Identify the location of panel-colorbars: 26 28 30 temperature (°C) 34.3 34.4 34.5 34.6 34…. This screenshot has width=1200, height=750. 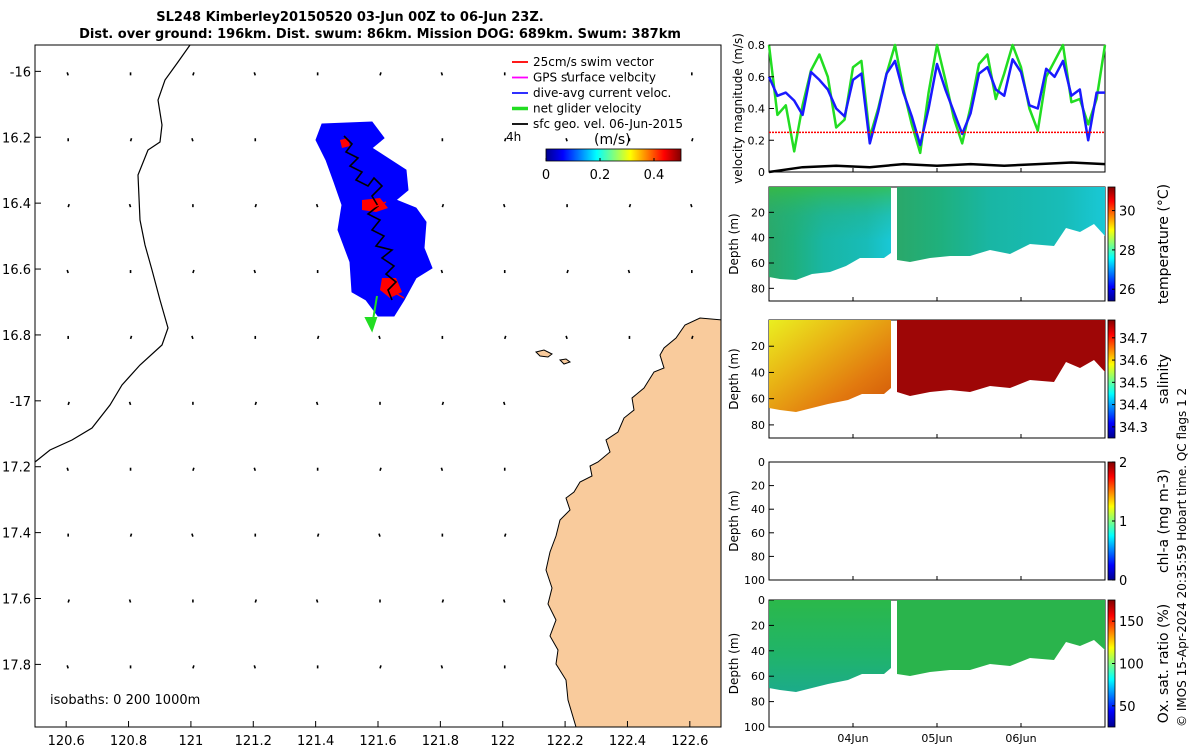
(1139, 456).